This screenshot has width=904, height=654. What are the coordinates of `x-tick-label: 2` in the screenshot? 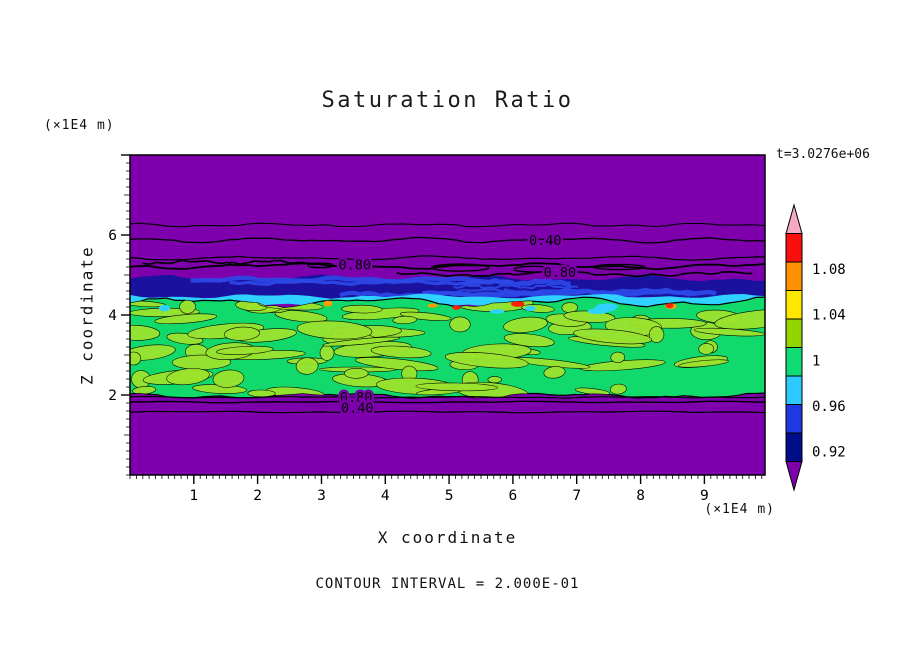 It's located at (257, 496).